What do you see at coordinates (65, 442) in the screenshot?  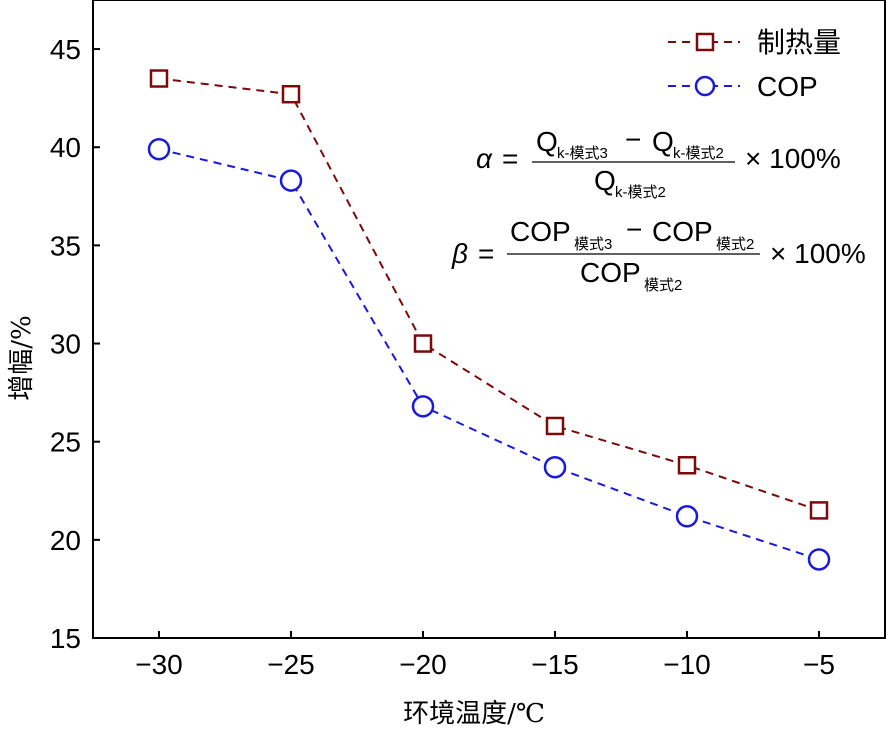 I see `y-tick-label: 25` at bounding box center [65, 442].